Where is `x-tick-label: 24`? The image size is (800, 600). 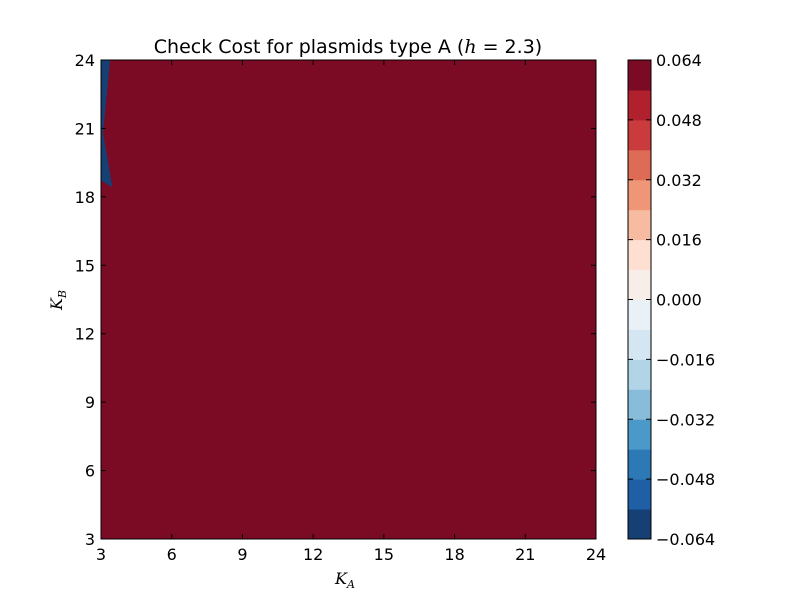
x-tick-label: 24 is located at coordinates (596, 554).